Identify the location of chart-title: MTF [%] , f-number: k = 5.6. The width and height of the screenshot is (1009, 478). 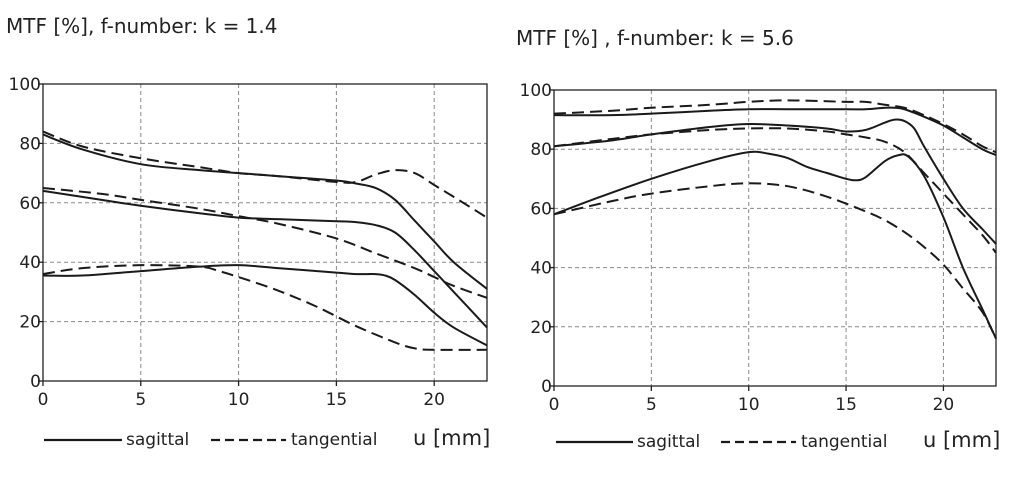
(655, 38).